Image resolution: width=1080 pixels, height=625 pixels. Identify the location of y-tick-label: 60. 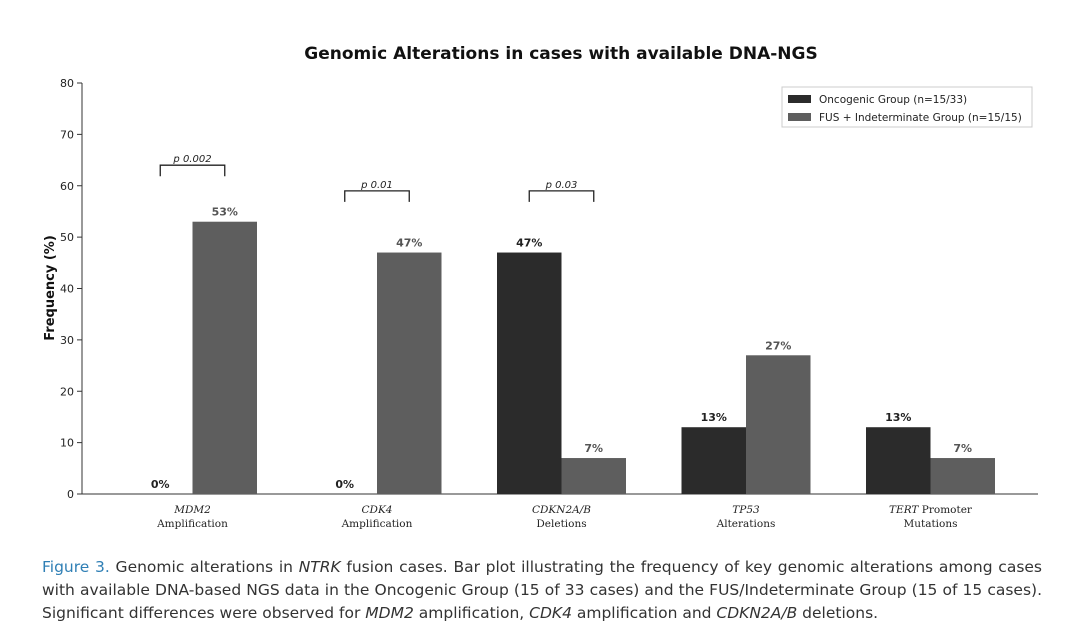
(67, 186).